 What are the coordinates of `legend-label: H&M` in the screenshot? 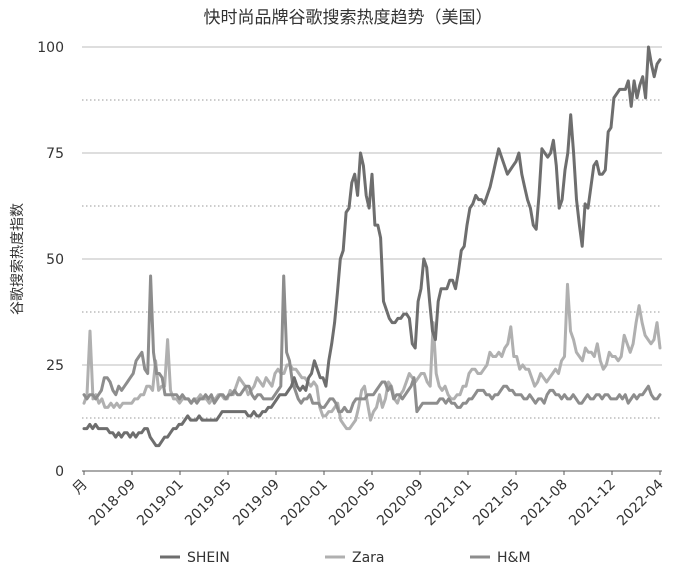 It's located at (514, 558).